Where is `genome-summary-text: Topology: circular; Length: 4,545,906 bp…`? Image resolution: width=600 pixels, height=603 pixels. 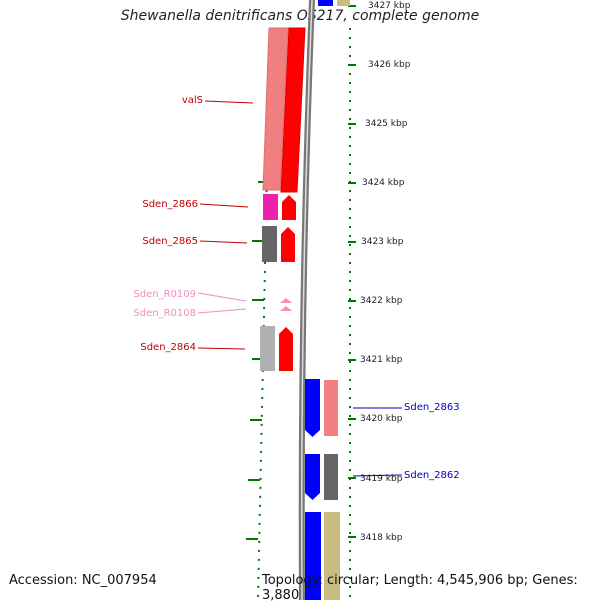 genome-summary-text: Topology: circular; Length: 4,545,906 bp… is located at coordinates (420, 588).